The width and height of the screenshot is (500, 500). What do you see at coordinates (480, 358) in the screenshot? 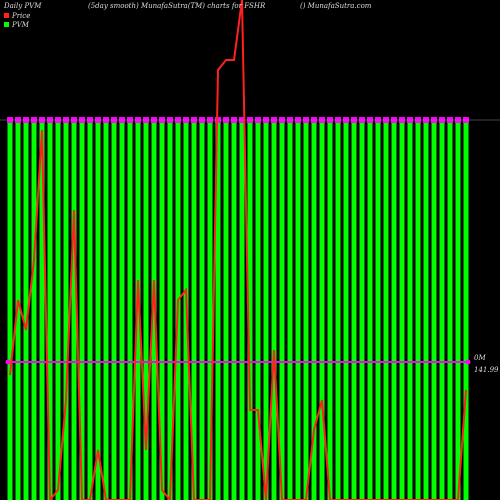
I see `right-label: 0M` at bounding box center [480, 358].